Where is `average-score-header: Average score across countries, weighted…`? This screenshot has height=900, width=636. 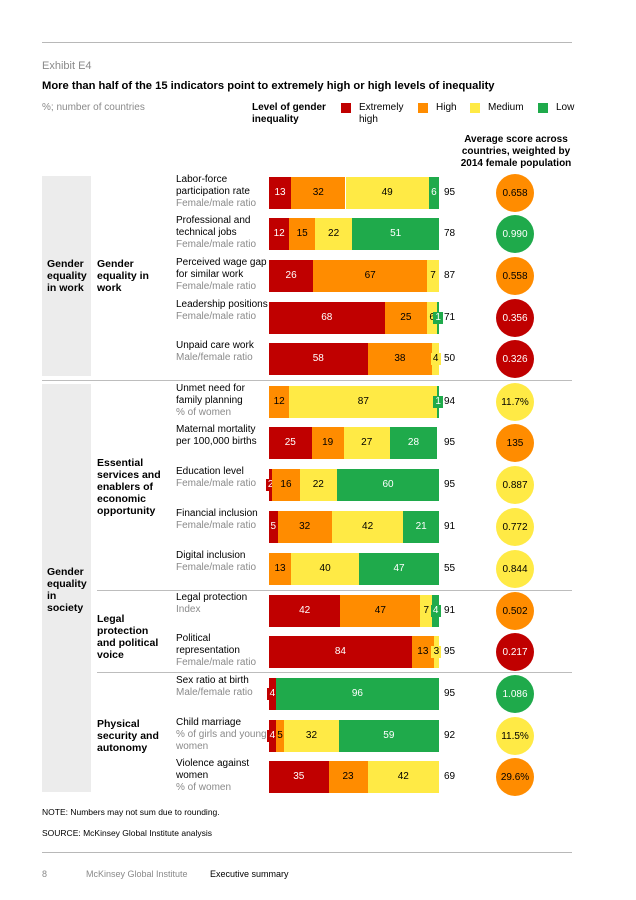
average-score-header: Average score across countries, weighted… is located at coordinates (516, 151).